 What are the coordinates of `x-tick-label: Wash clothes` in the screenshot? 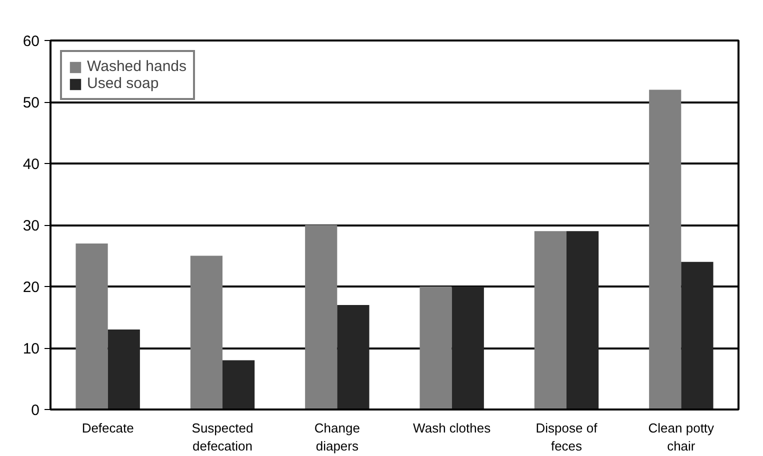 It's located at (452, 428).